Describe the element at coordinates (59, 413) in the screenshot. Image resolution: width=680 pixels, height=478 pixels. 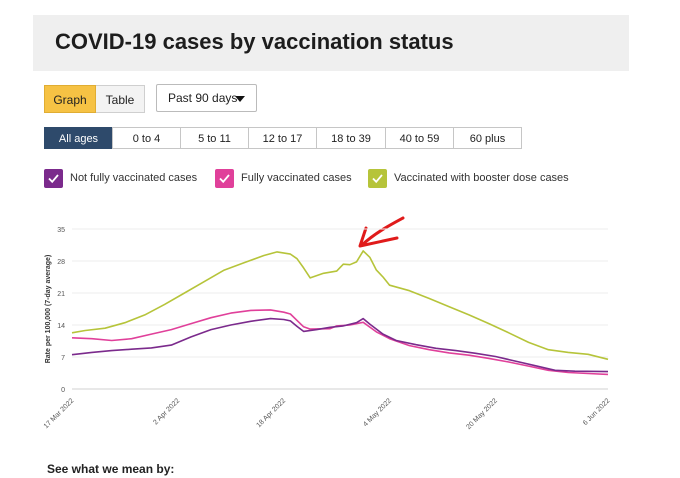
I see `x-tick-label: 17 Mar 2022` at that location.